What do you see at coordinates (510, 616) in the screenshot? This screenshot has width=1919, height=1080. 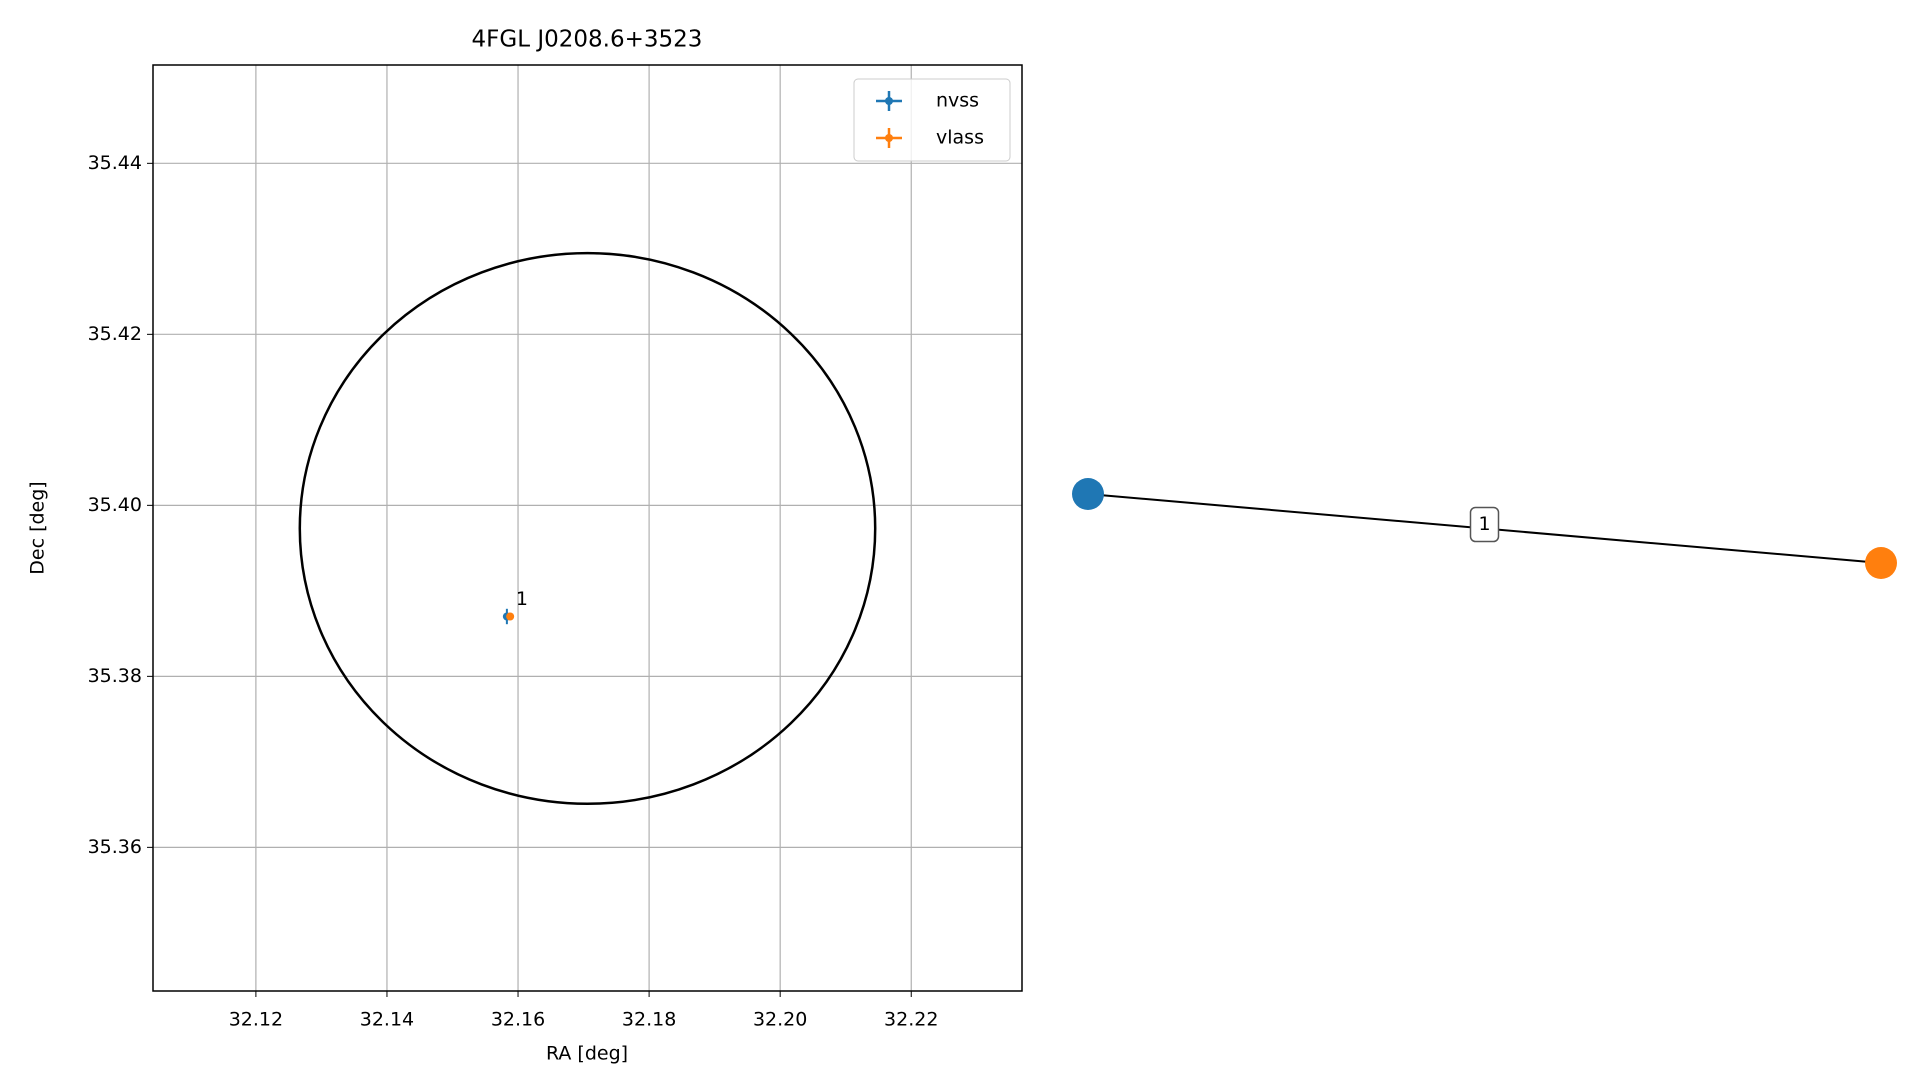 I see `data-point` at bounding box center [510, 616].